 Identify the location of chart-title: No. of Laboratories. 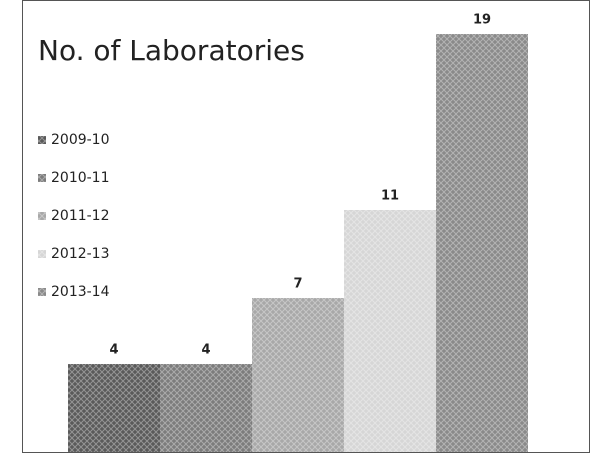
(171, 50).